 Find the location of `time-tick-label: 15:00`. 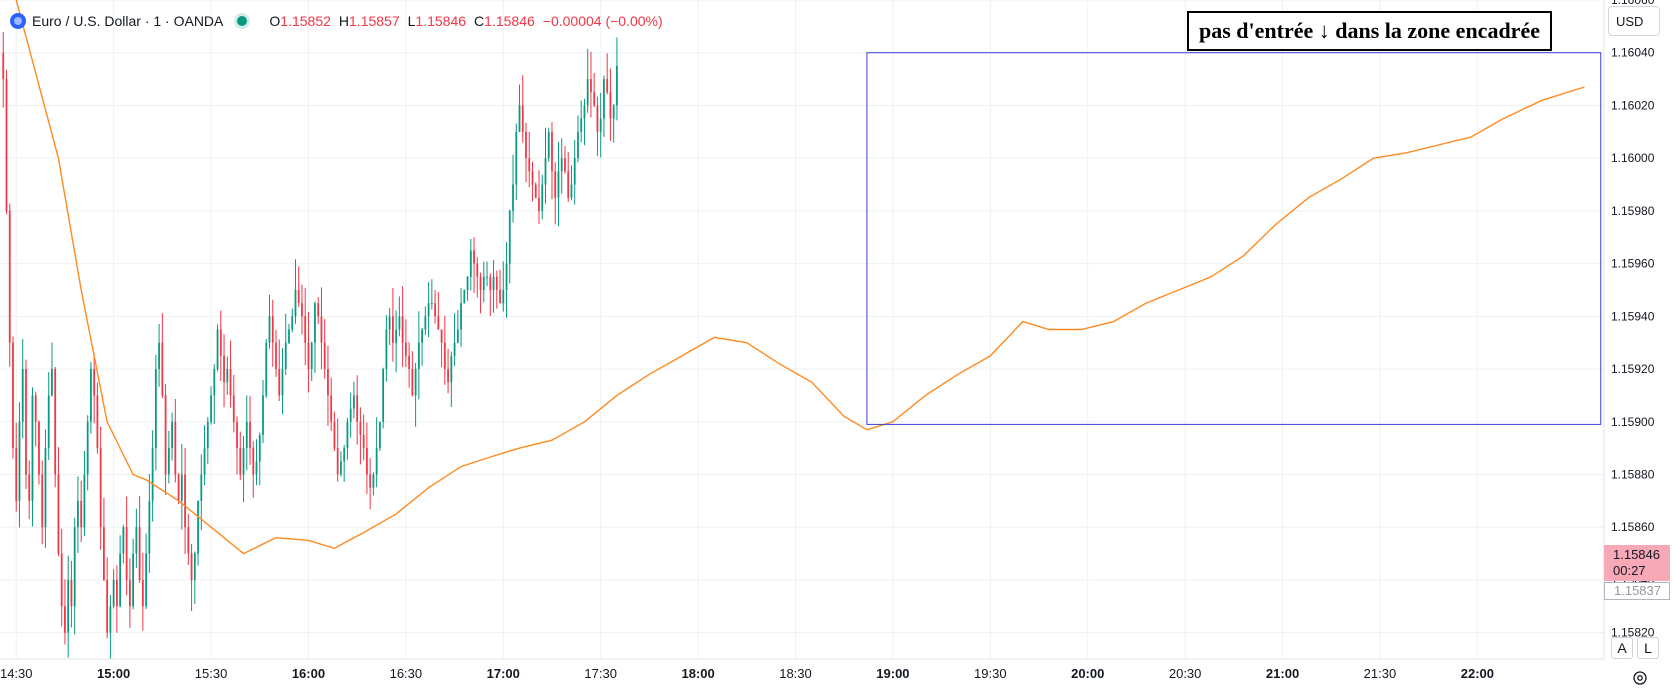

time-tick-label: 15:00 is located at coordinates (113, 673).